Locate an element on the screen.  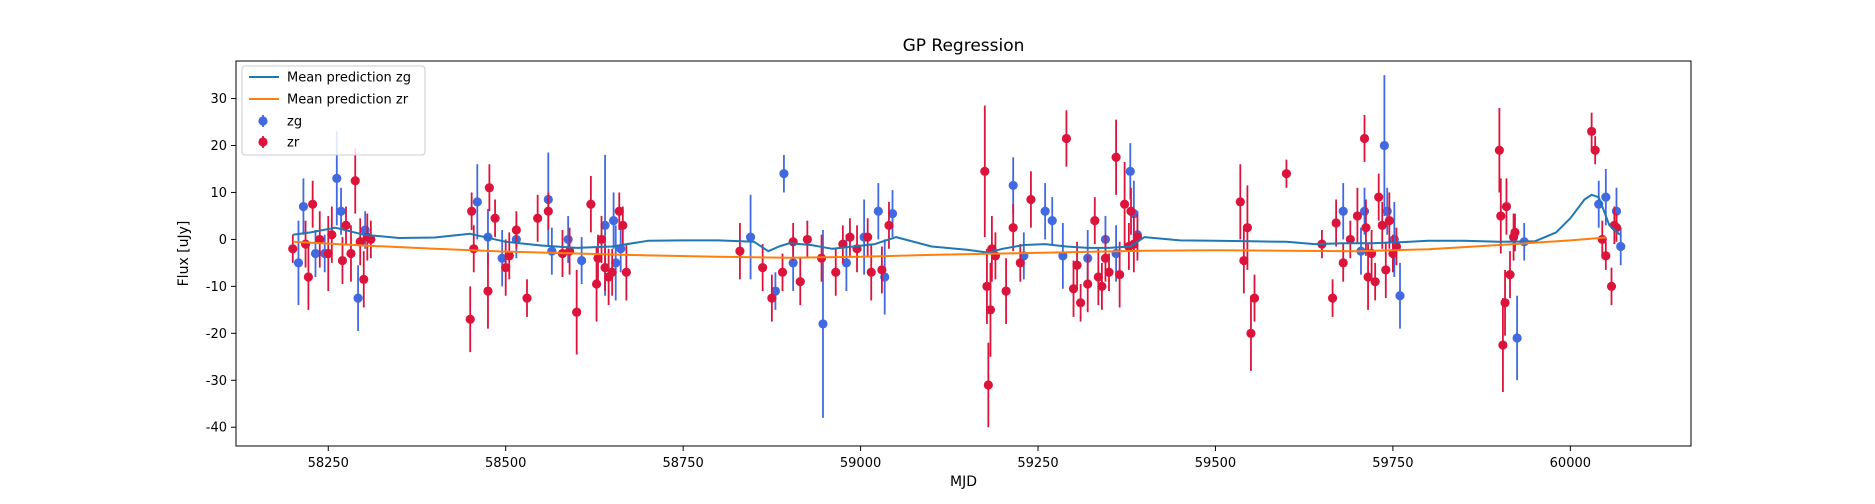
x-tick-label: 59500 is located at coordinates (1215, 463).